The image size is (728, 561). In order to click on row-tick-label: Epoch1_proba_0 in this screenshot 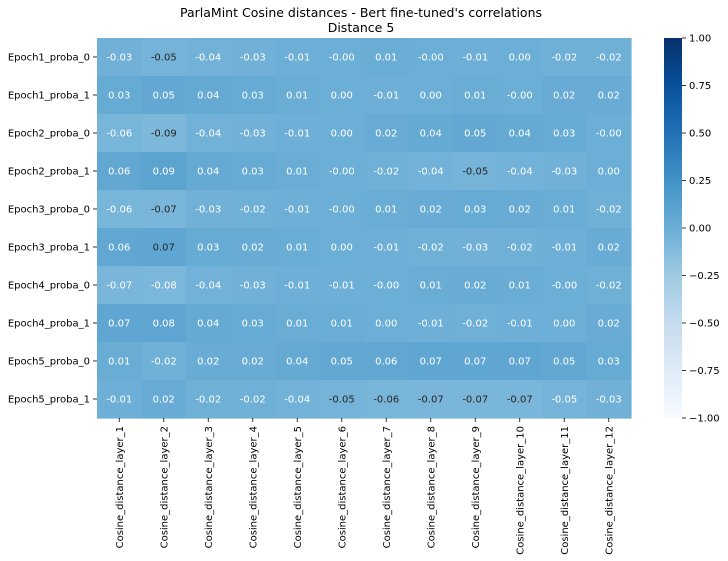, I will do `click(49, 58)`.